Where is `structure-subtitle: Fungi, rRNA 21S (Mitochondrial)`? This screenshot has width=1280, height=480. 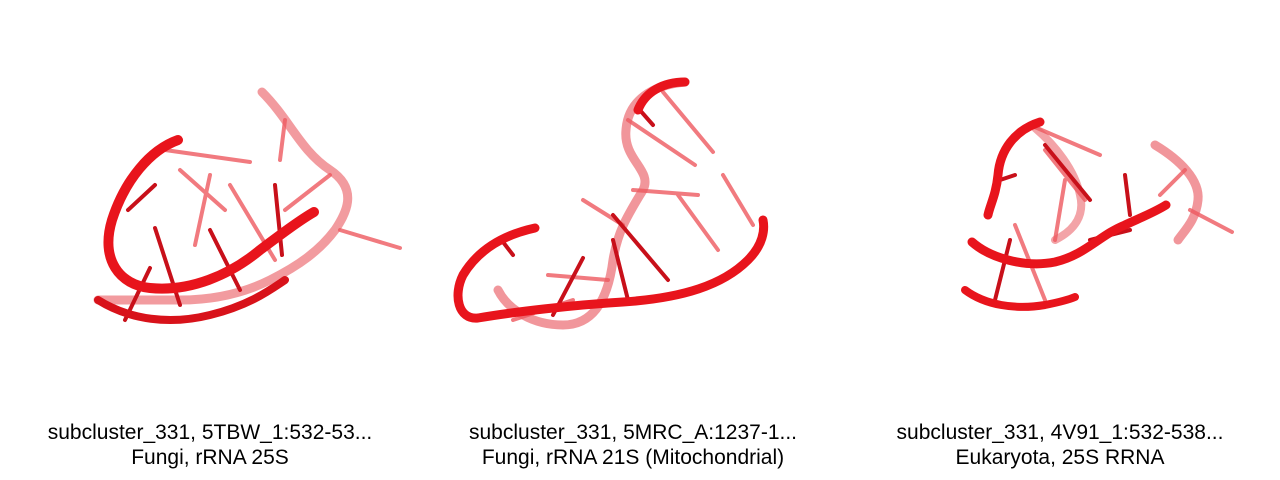 structure-subtitle: Fungi, rRNA 21S (Mitochondrial) is located at coordinates (633, 457).